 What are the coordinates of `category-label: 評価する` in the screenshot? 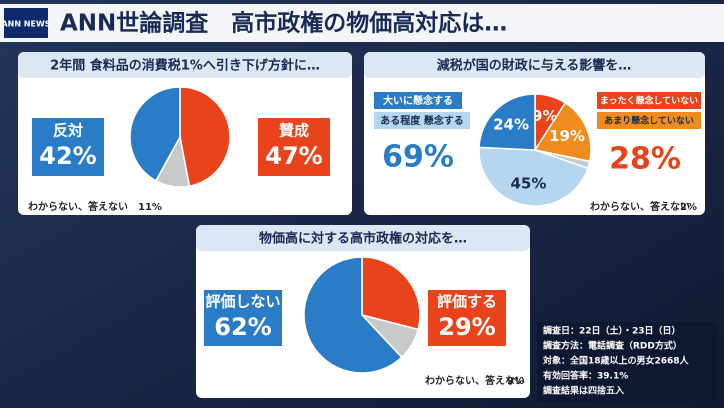 It's located at (467, 302).